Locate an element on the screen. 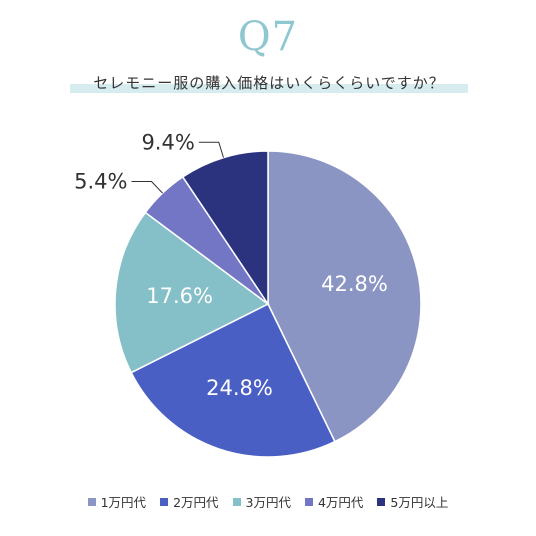 The height and width of the screenshot is (536, 536). question-heading: セレモニー服の購入価格はいくらくらいですか？ is located at coordinates (269, 84).